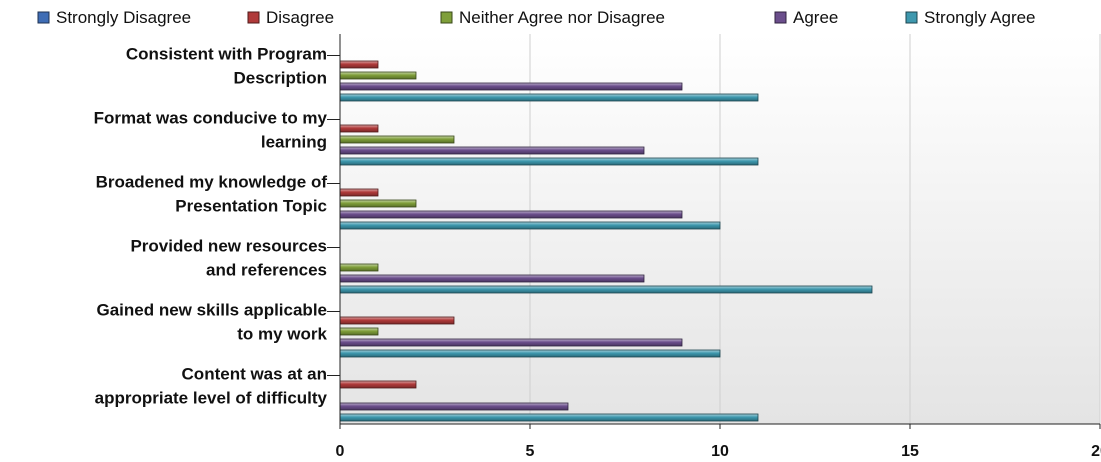 This screenshot has height=462, width=1101. Describe the element at coordinates (446, 17) in the screenshot. I see `legend-swatch-neither-agree-nor-disagree` at that location.